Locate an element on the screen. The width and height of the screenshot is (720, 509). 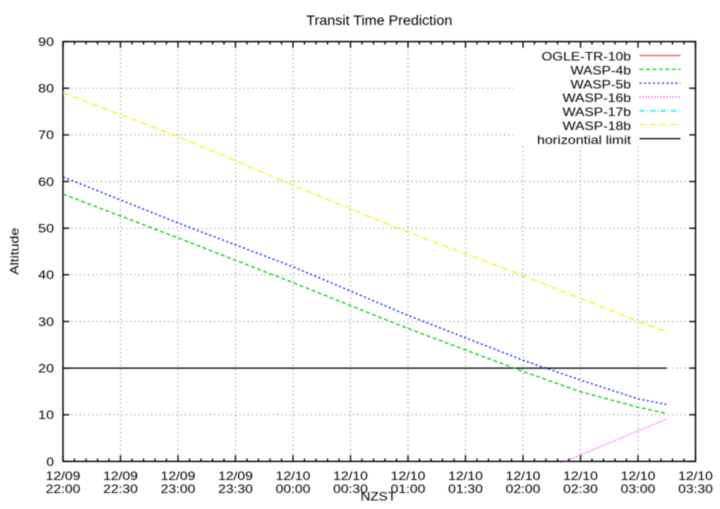
svg-text: 01:00 is located at coordinates (408, 489).